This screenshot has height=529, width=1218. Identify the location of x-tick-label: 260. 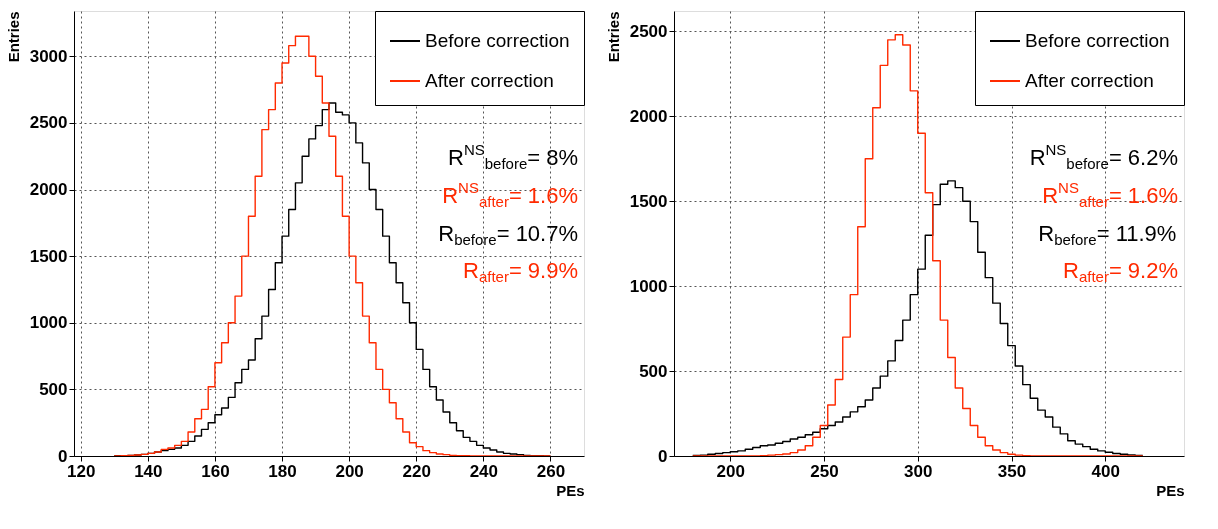
(551, 471).